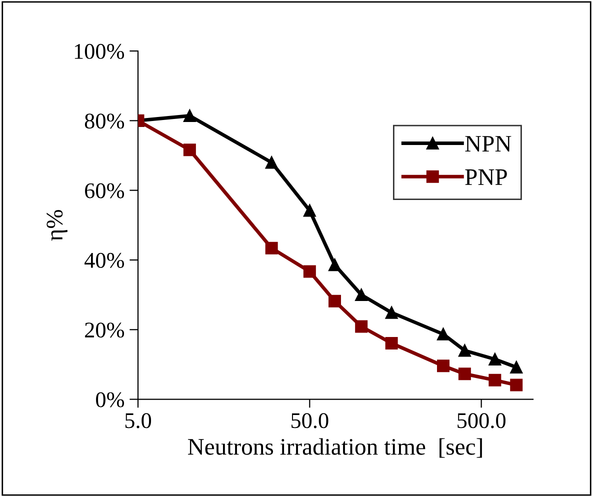 The height and width of the screenshot is (497, 593). I want to click on y-tick-label: 80%, so click(104, 121).